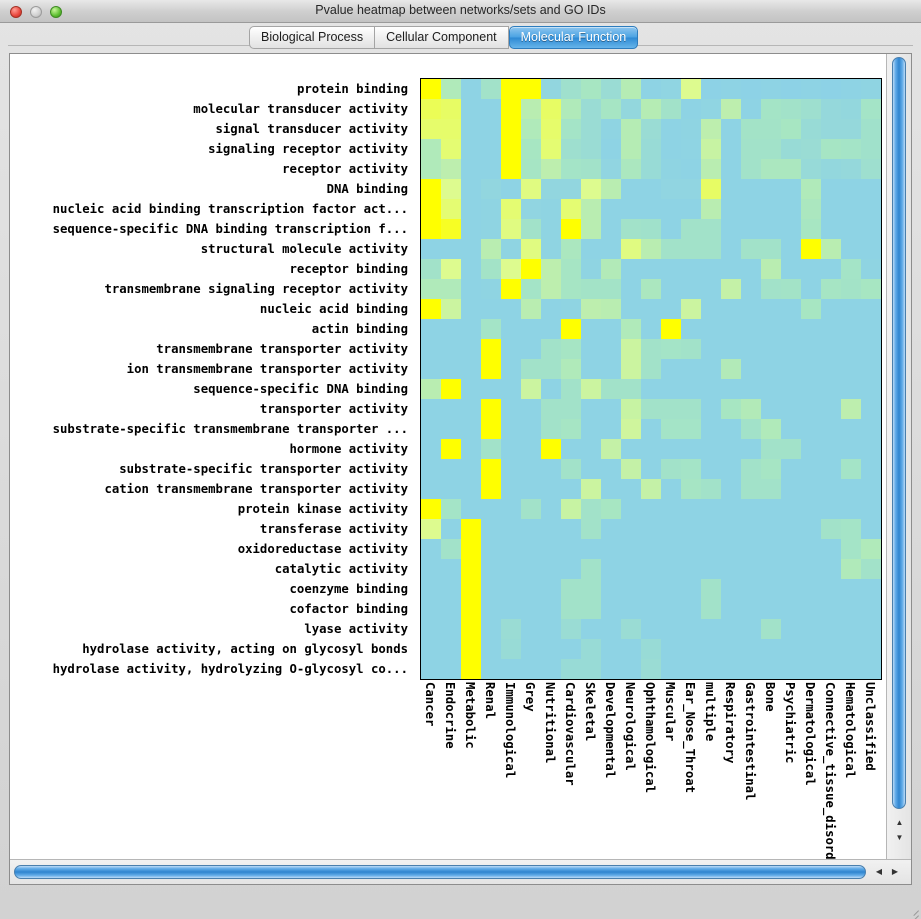 The height and width of the screenshot is (919, 921). What do you see at coordinates (442, 37) in the screenshot?
I see `tab-cellular-component: Cellular Component` at bounding box center [442, 37].